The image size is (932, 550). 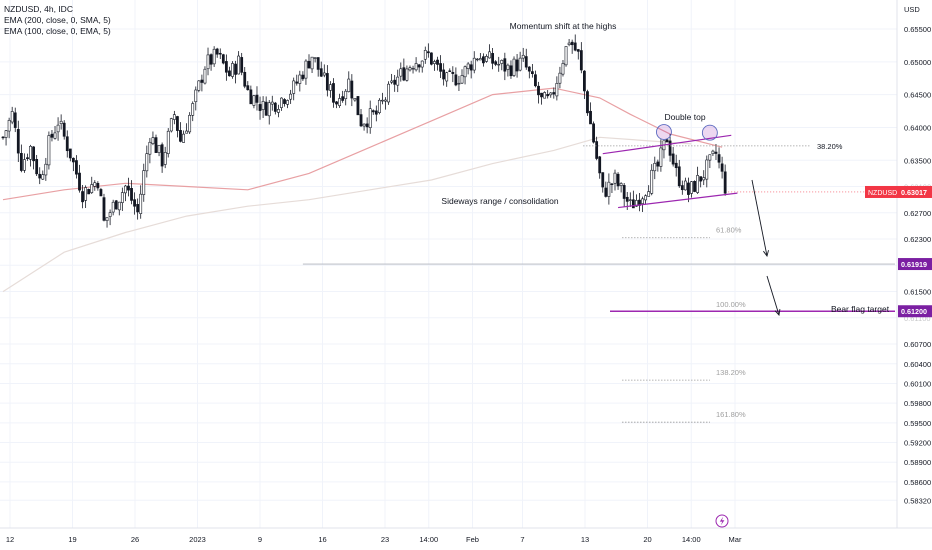 I want to click on current-price-tag: NZDUSD 0.63017, so click(x=898, y=191).